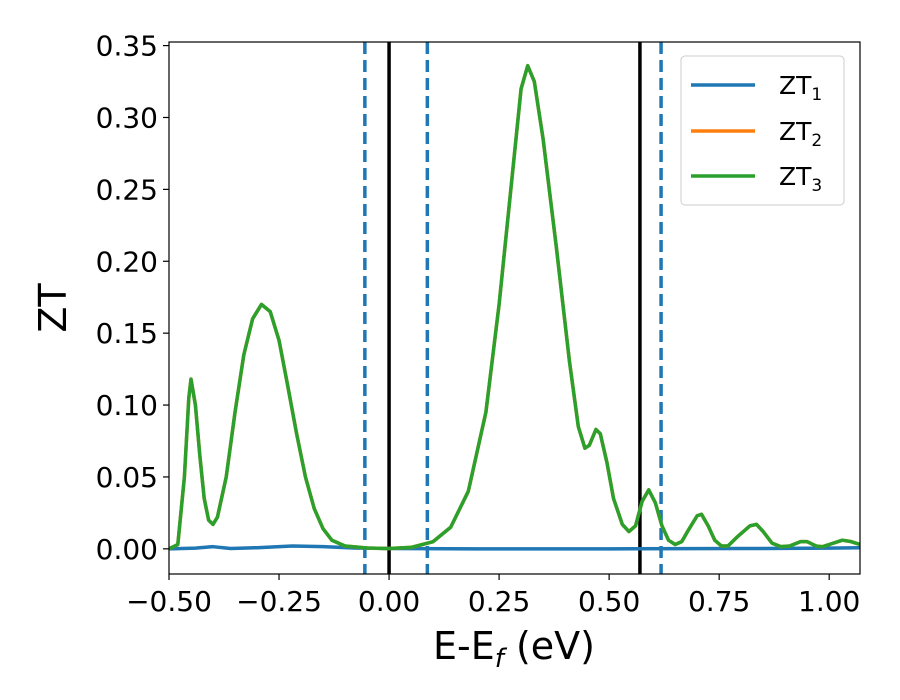  Describe the element at coordinates (127, 405) in the screenshot. I see `y-tick-label: 0.10` at that location.